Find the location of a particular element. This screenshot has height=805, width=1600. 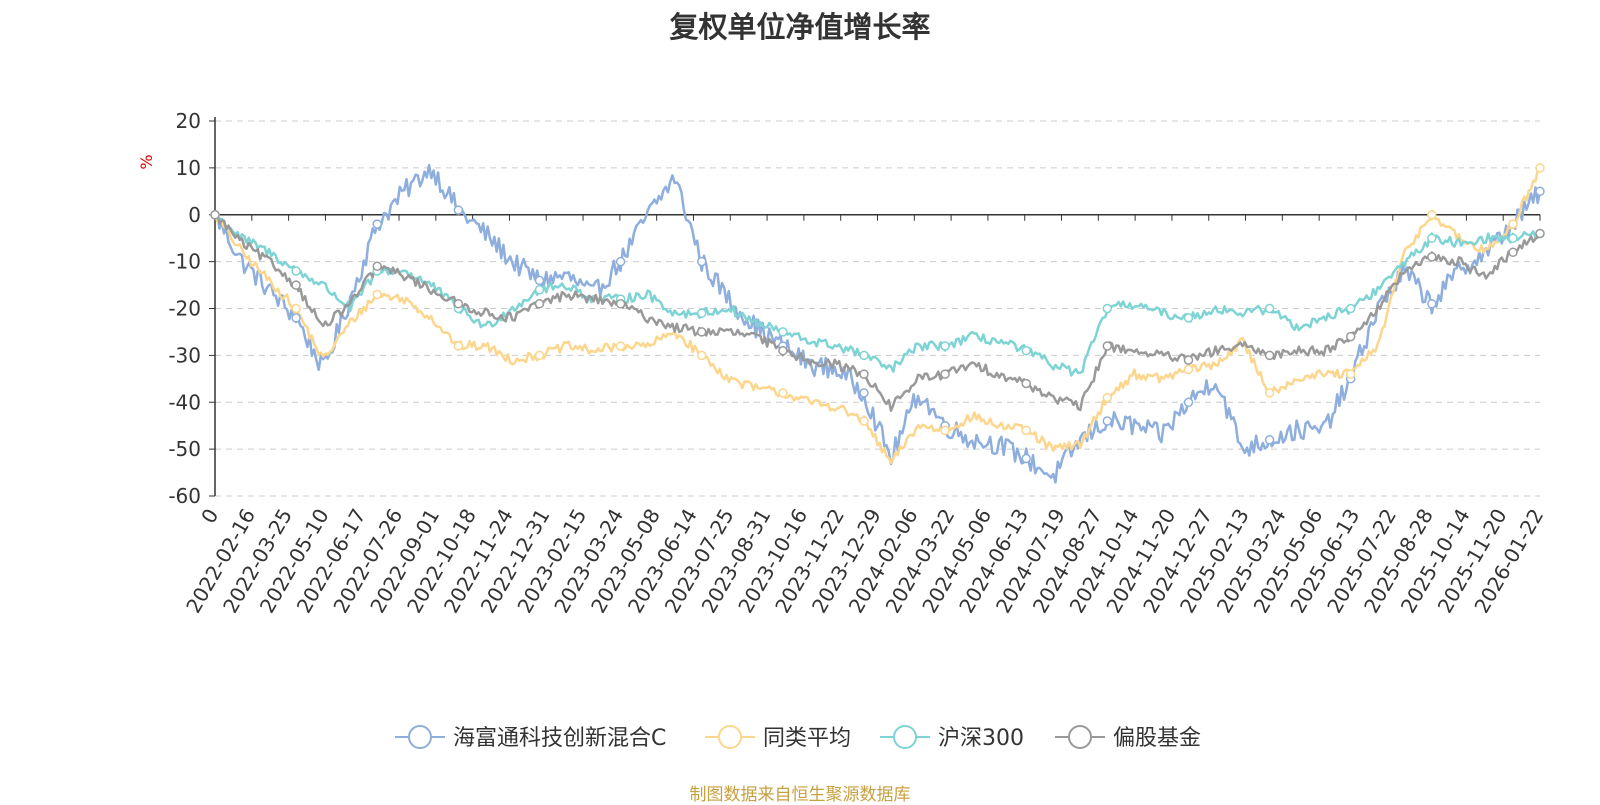

legend-item: 海富通科技创新混合C is located at coordinates (530, 738).